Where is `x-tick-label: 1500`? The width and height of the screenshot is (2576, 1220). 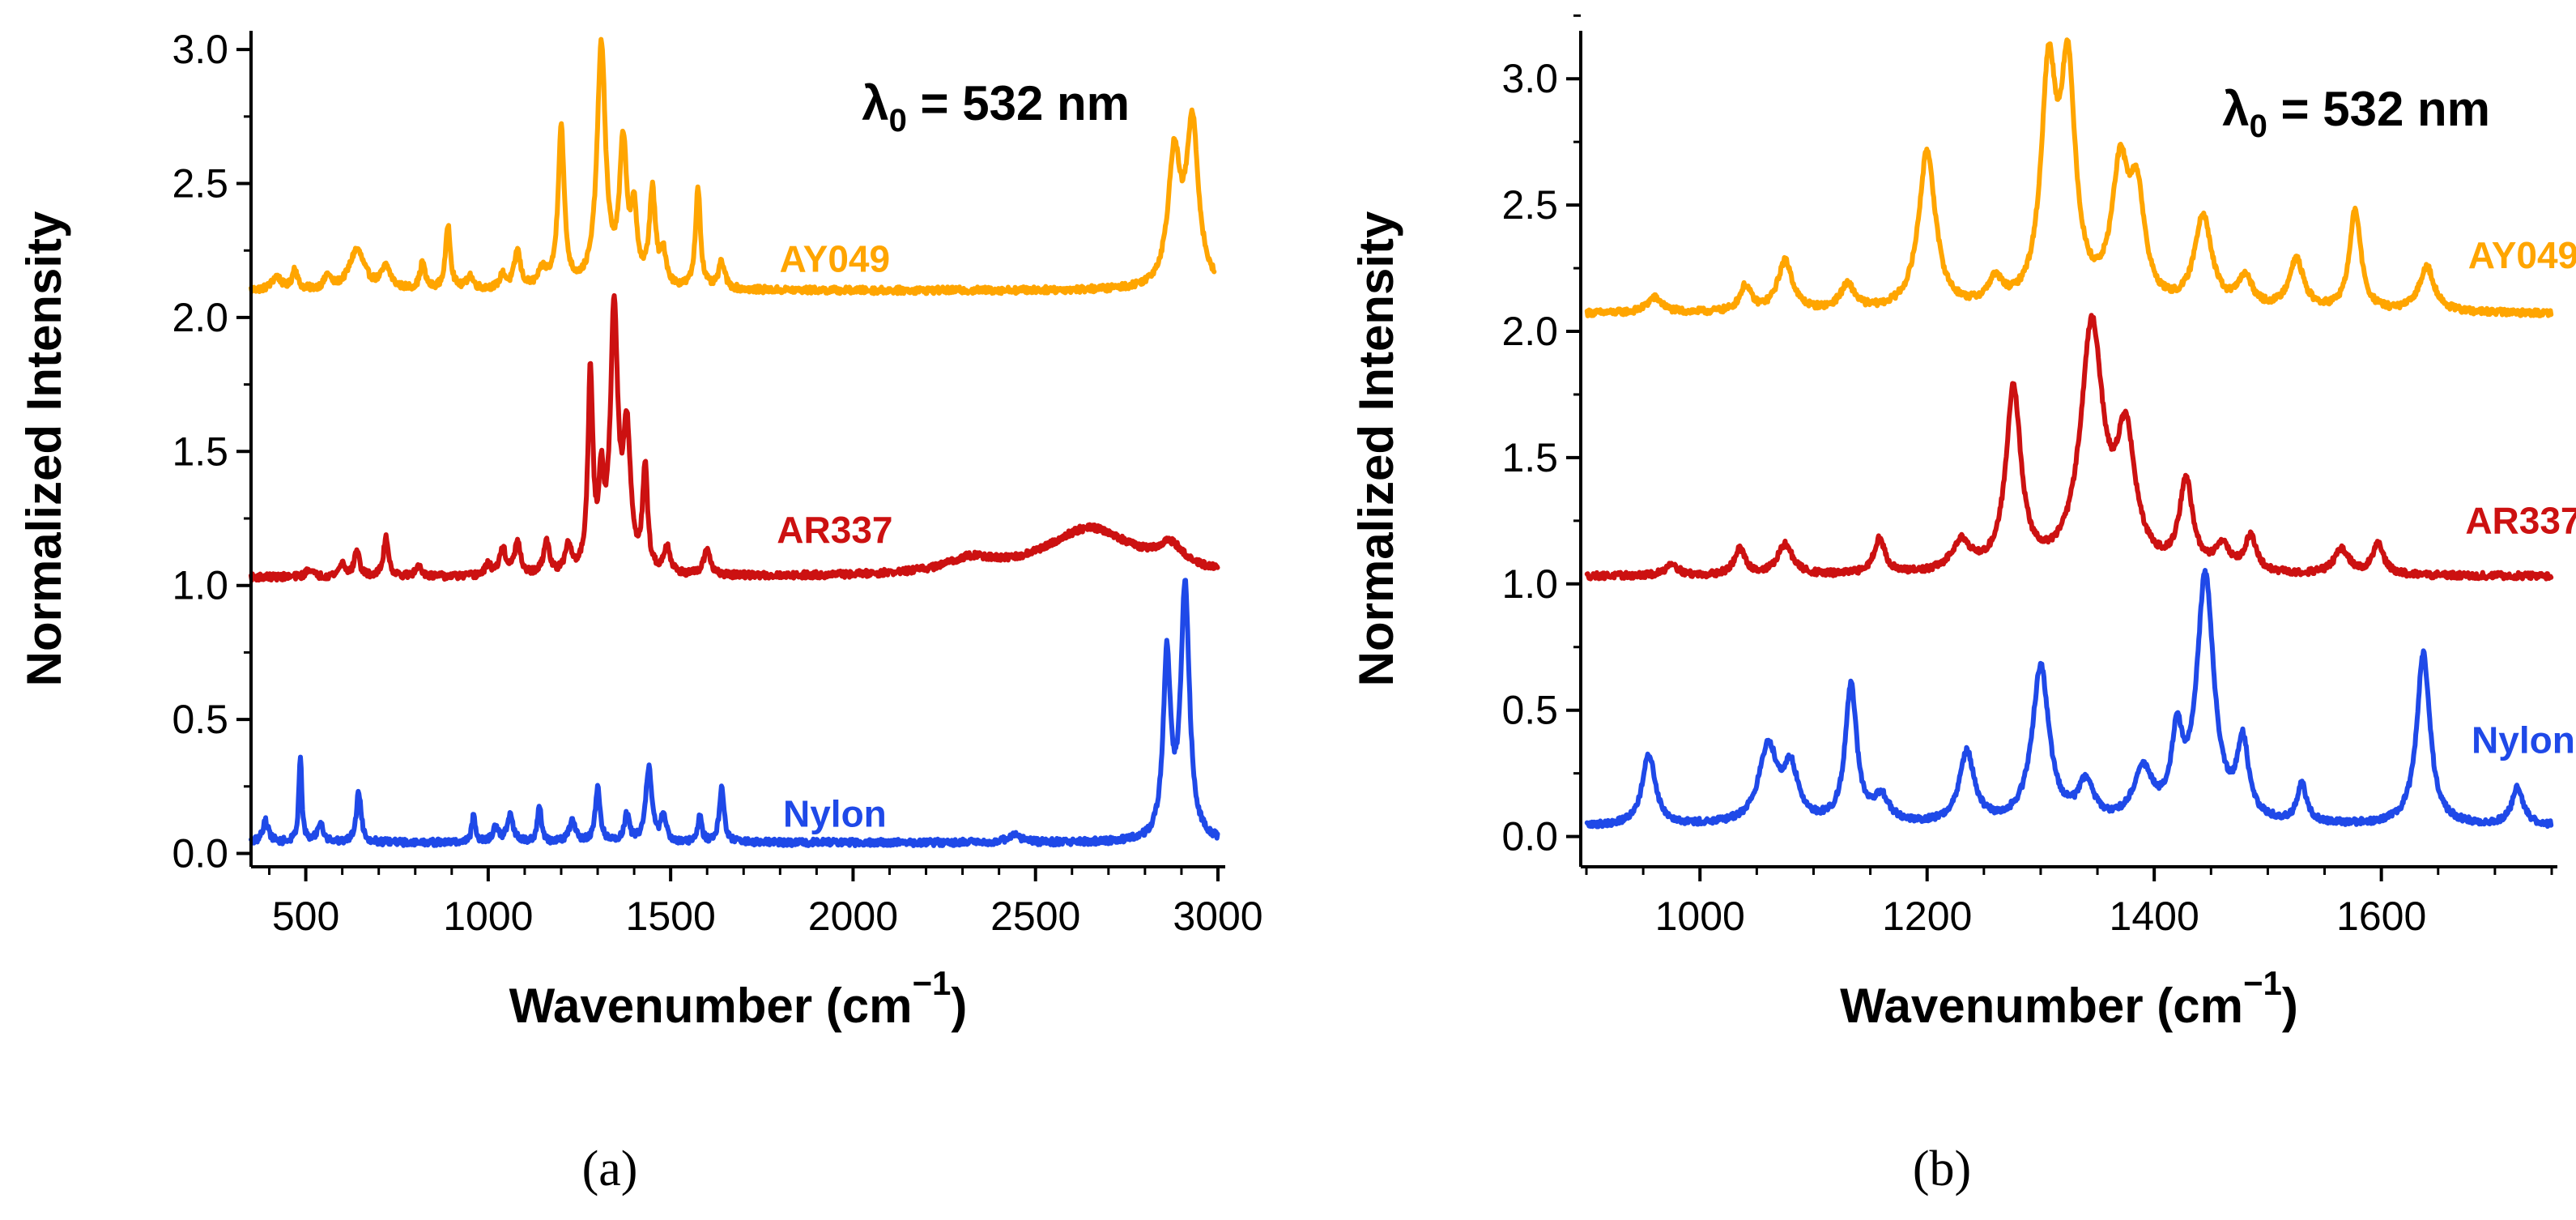
x-tick-label: 1500 is located at coordinates (671, 916).